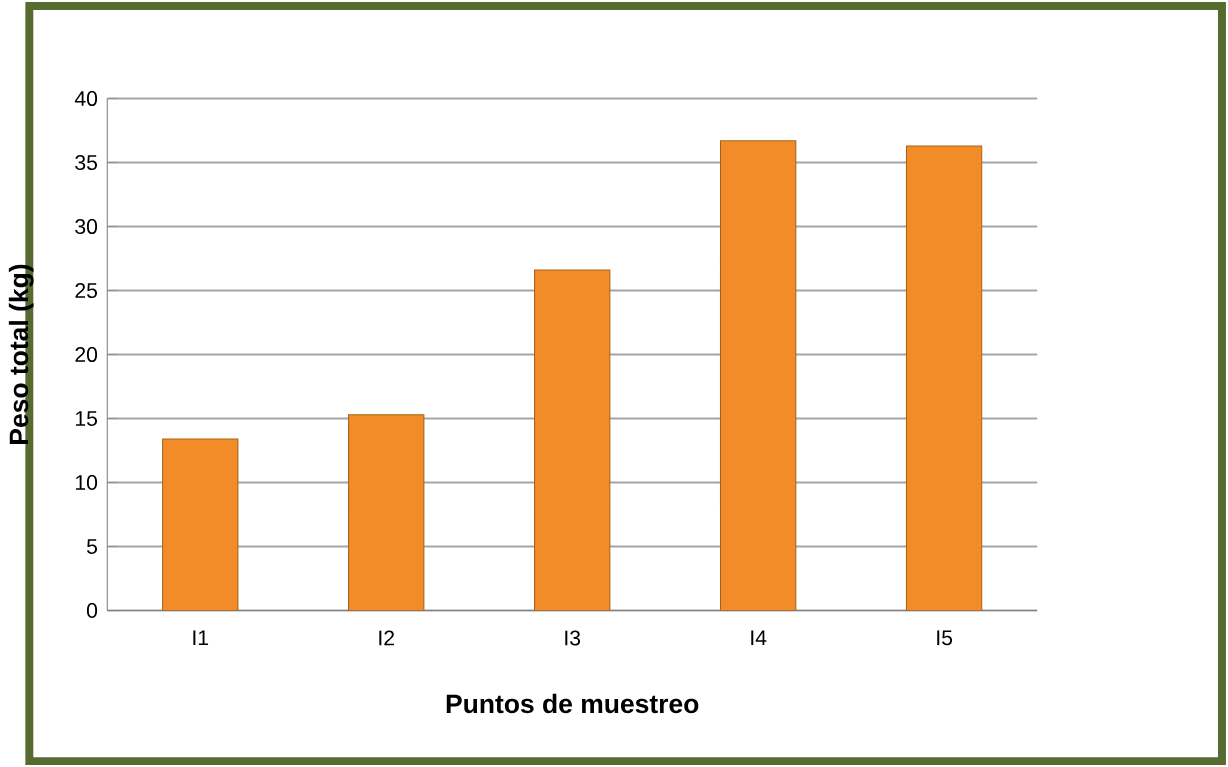 The image size is (1228, 767). Describe the element at coordinates (386, 638) in the screenshot. I see `x-tick-label: I2` at that location.